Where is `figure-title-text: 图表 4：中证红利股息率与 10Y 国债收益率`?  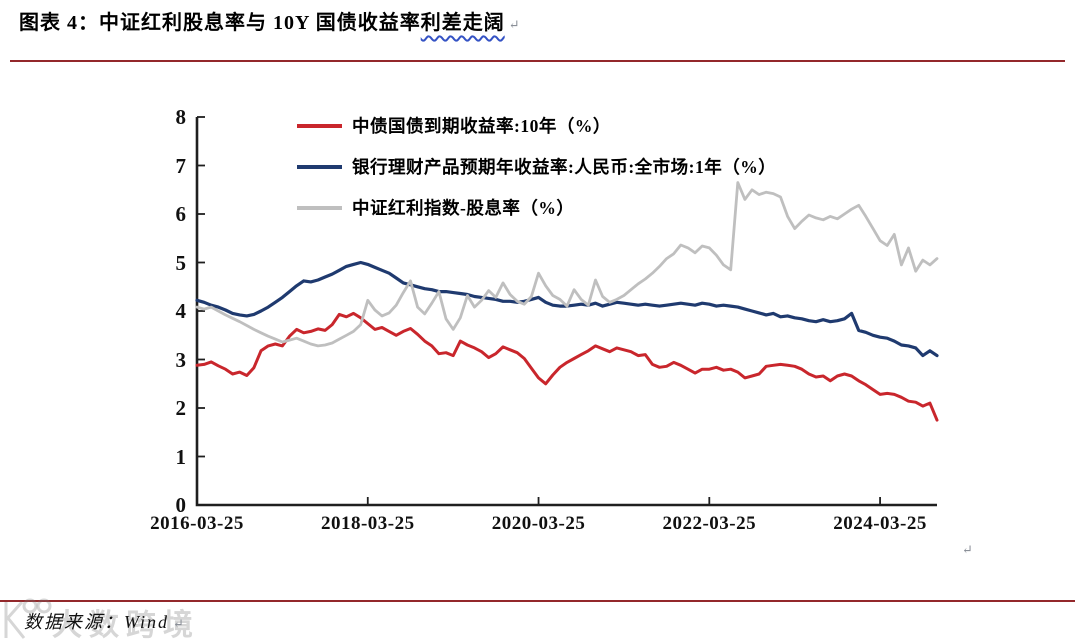 figure-title-text: 图表 4：中证红利股息率与 10Y 国债收益率 is located at coordinates (220, 23).